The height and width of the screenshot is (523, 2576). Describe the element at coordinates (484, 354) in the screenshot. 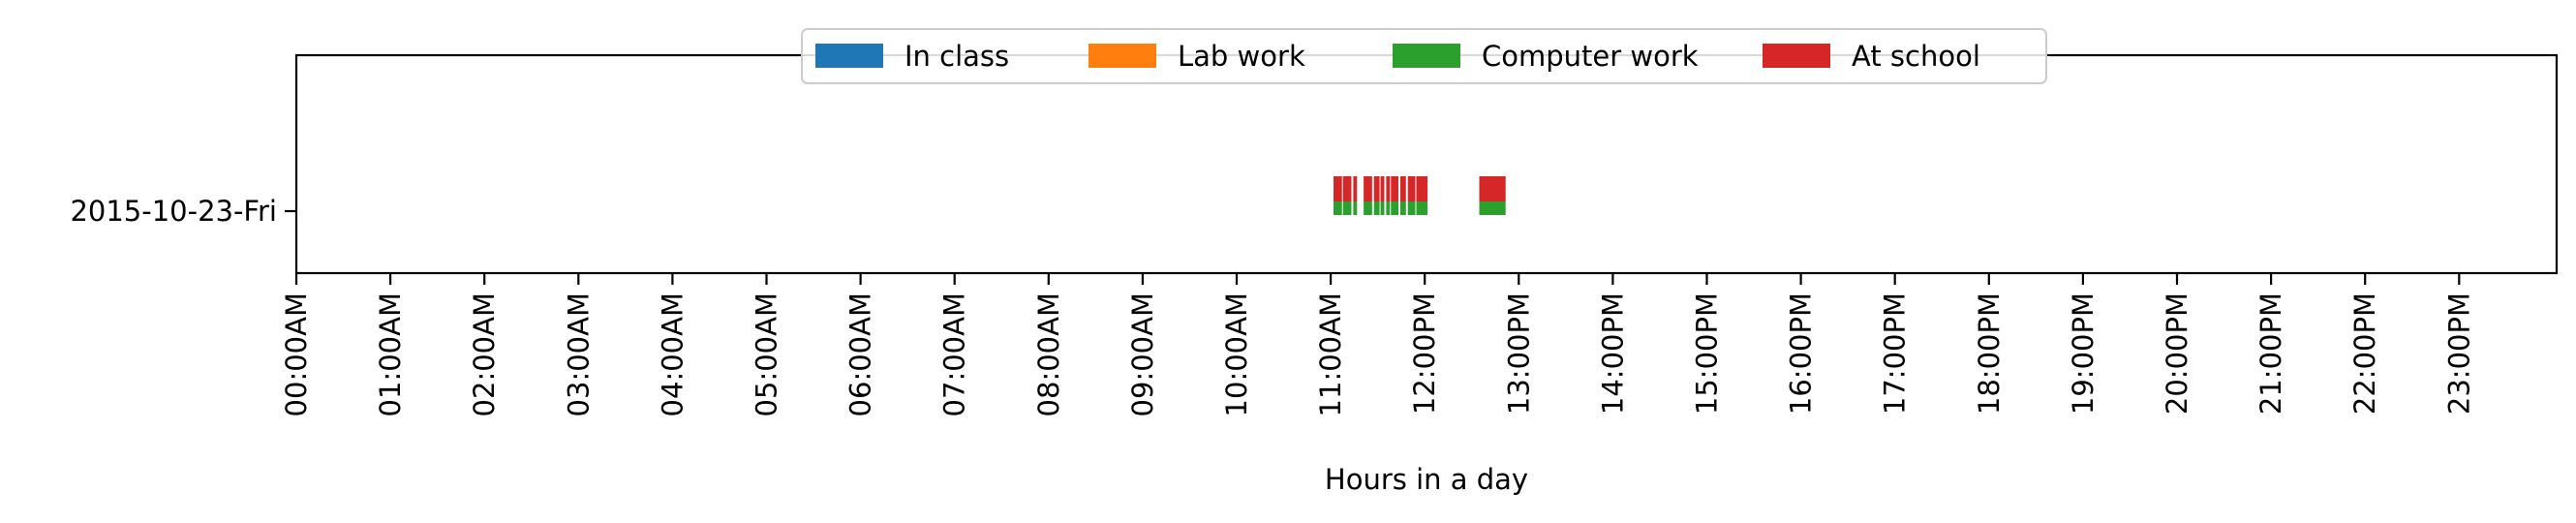

I see `x-tick-label: 02:00AM` at that location.